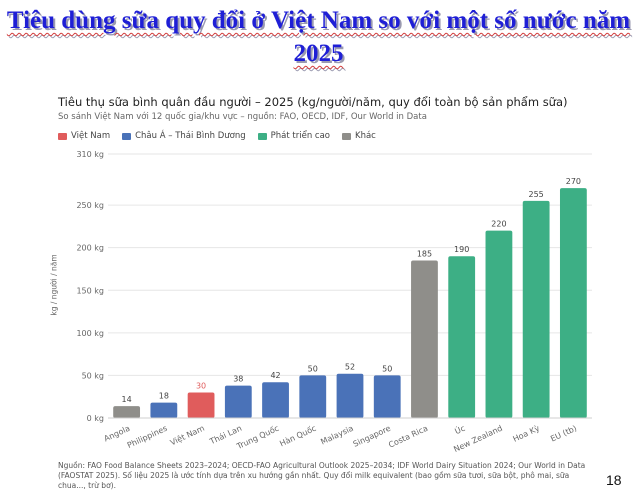 The height and width of the screenshot is (500, 637). I want to click on legend-label-vietnam: Việt Nam, so click(91, 136).